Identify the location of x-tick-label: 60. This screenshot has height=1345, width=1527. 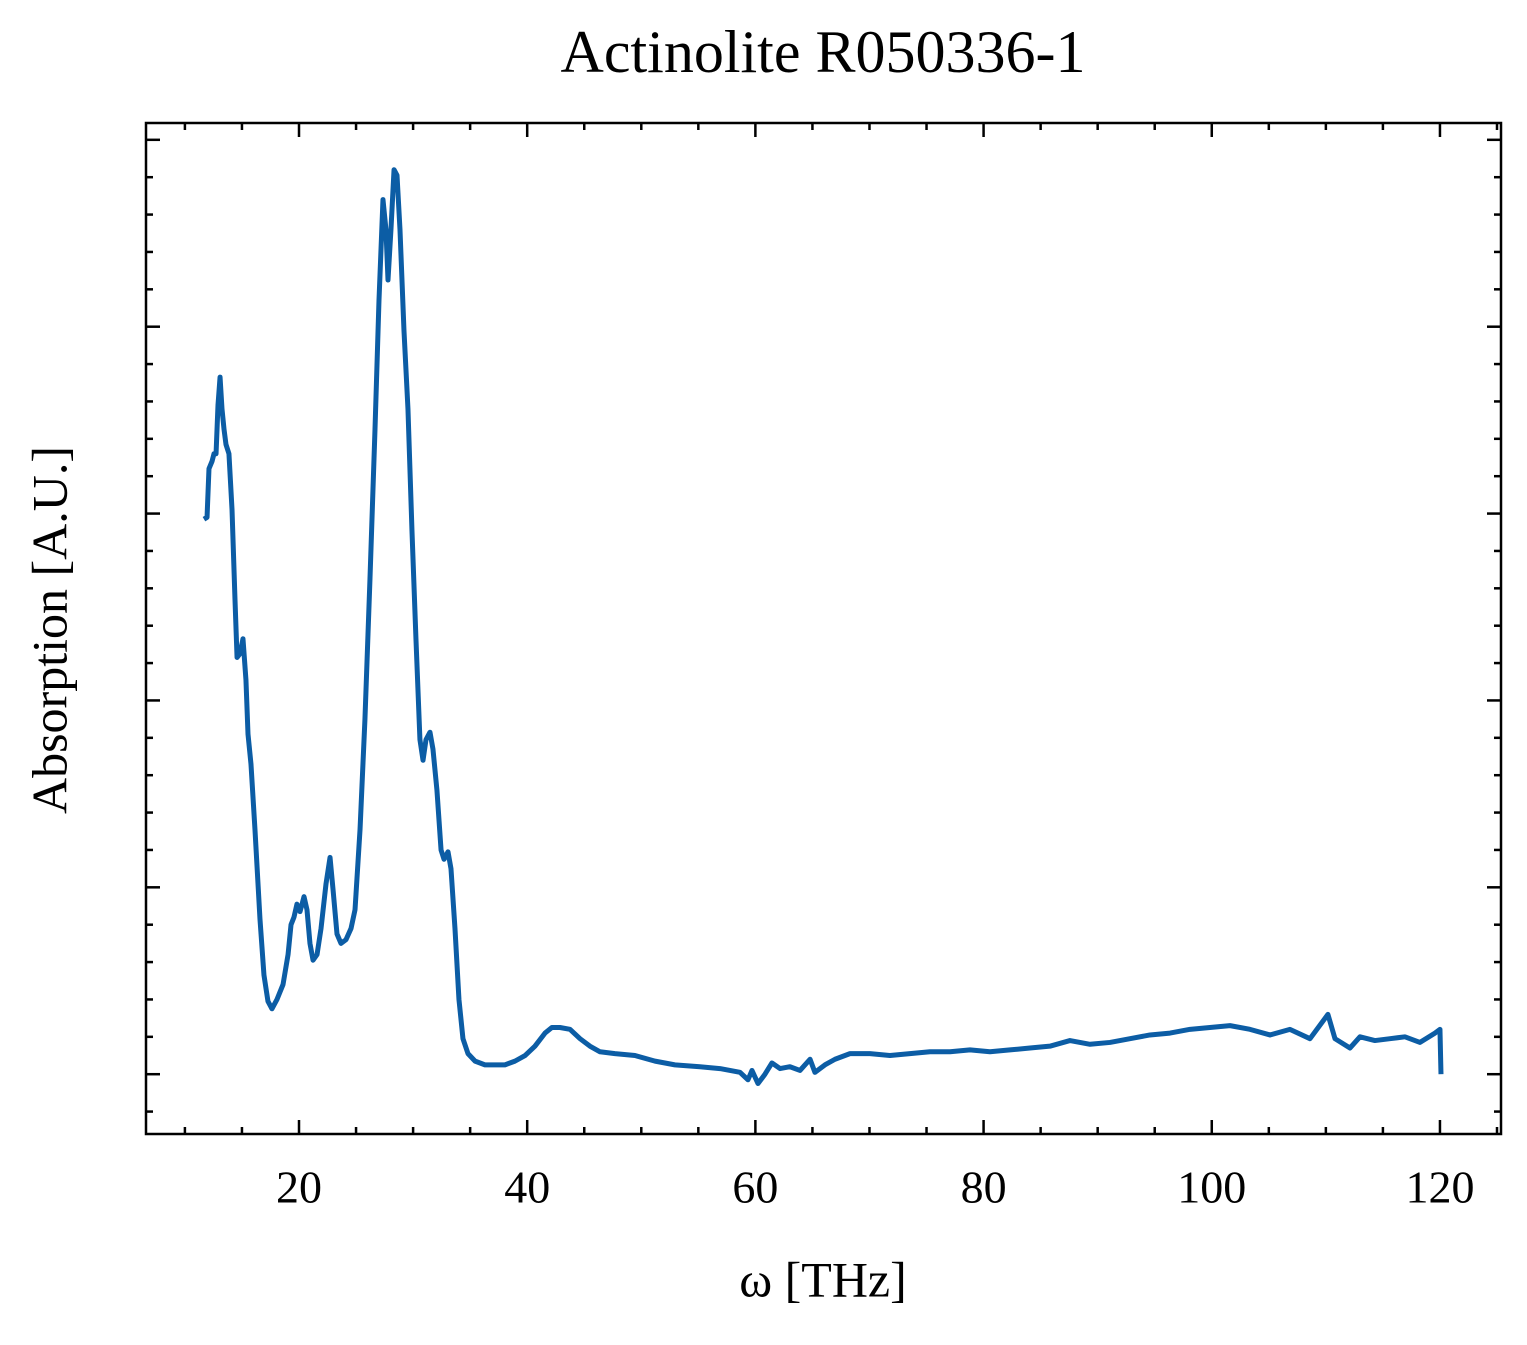
(755, 1187).